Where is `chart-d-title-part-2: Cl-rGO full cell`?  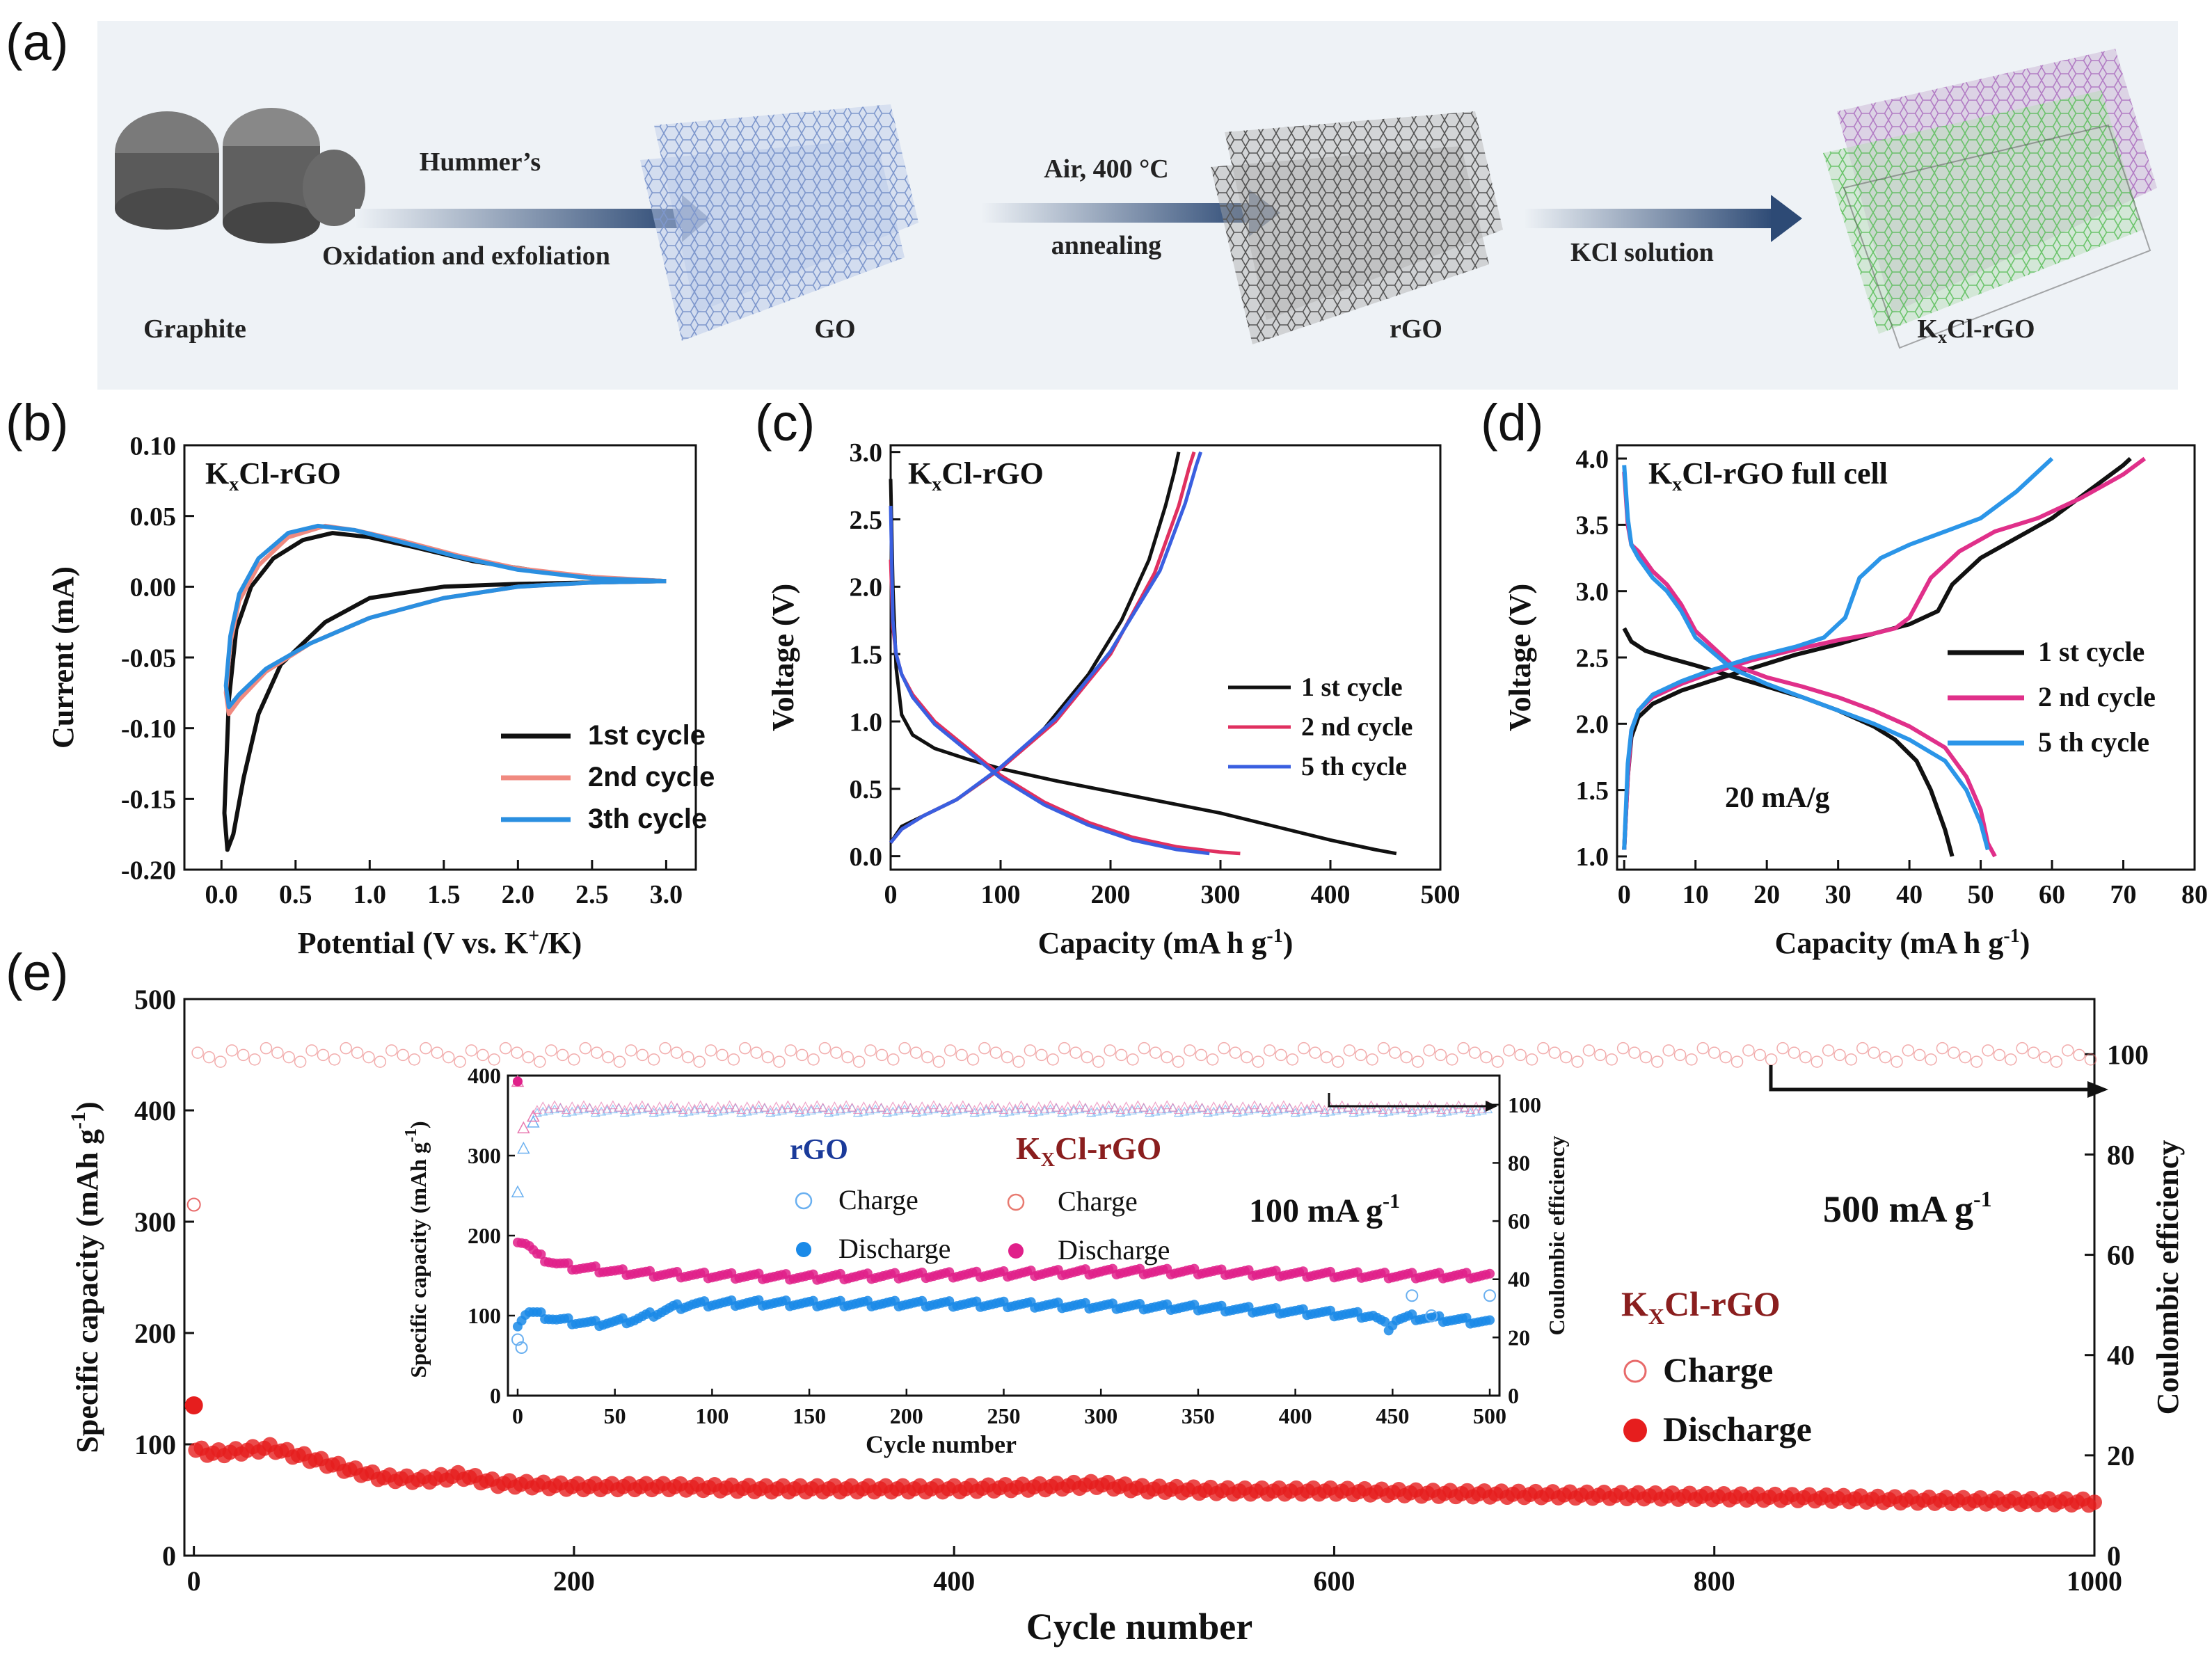
chart-d-title-part-2: Cl-rGO full cell is located at coordinates (1785, 473).